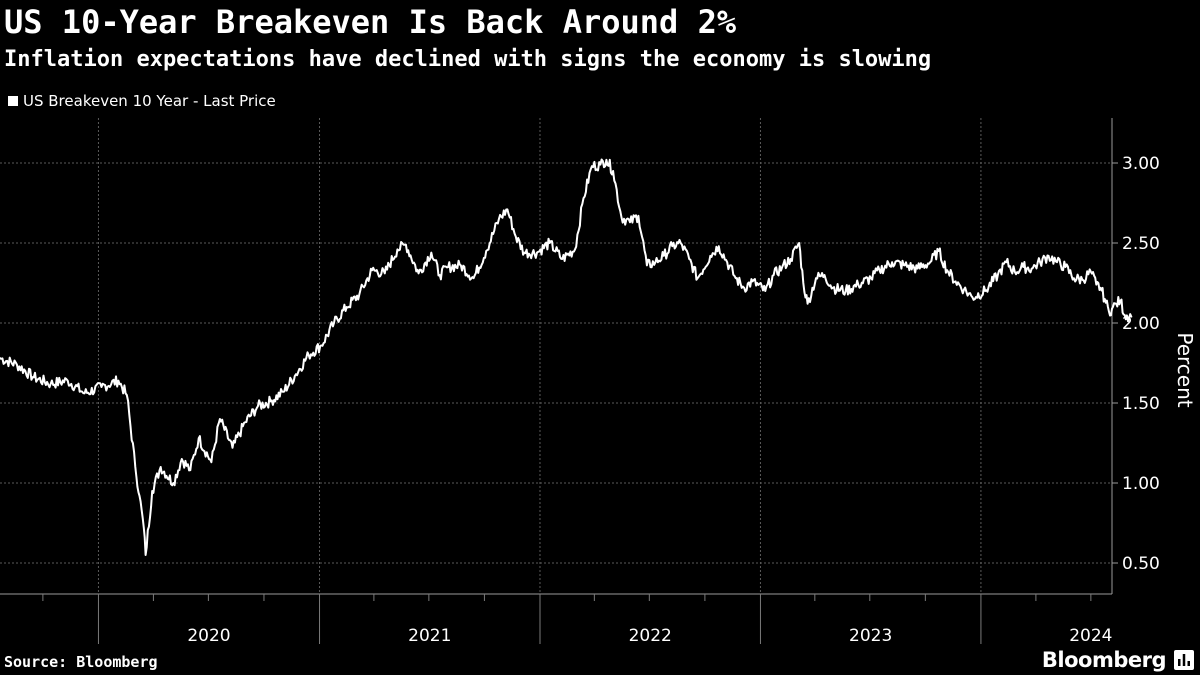 This screenshot has width=1200, height=675. What do you see at coordinates (870, 636) in the screenshot?
I see `x-tick-label: 2023` at bounding box center [870, 636].